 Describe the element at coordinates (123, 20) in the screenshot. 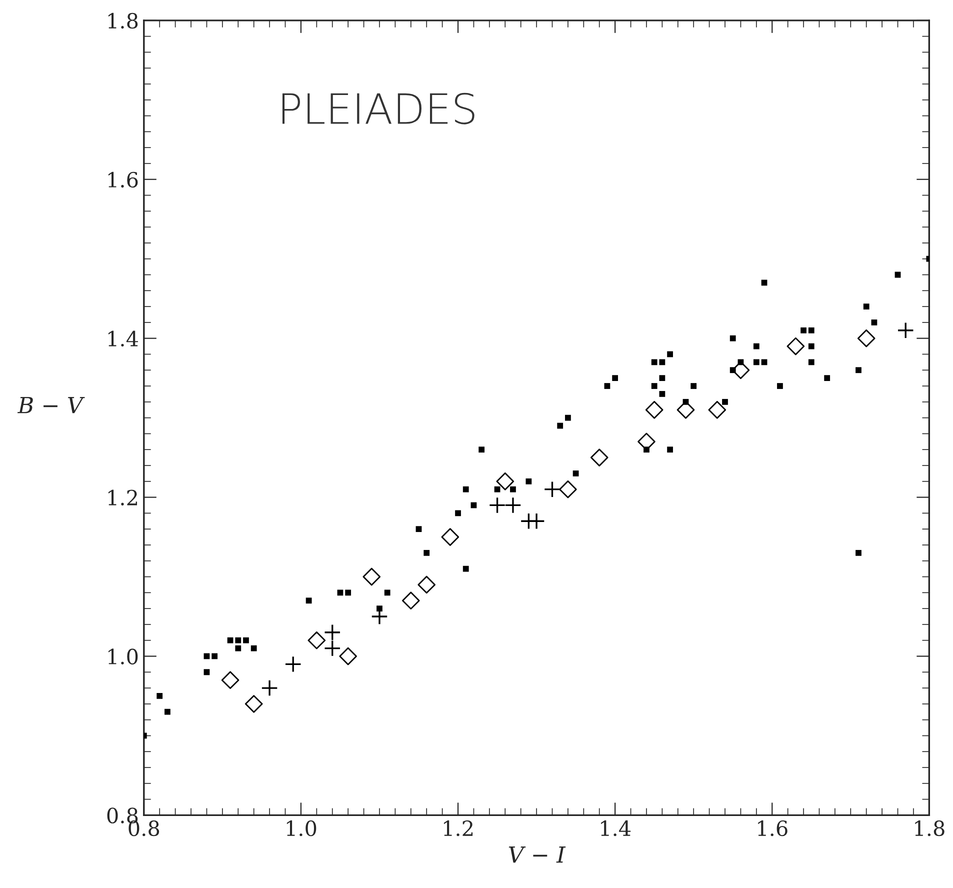

I see `y-tick-label: 1.8` at that location.